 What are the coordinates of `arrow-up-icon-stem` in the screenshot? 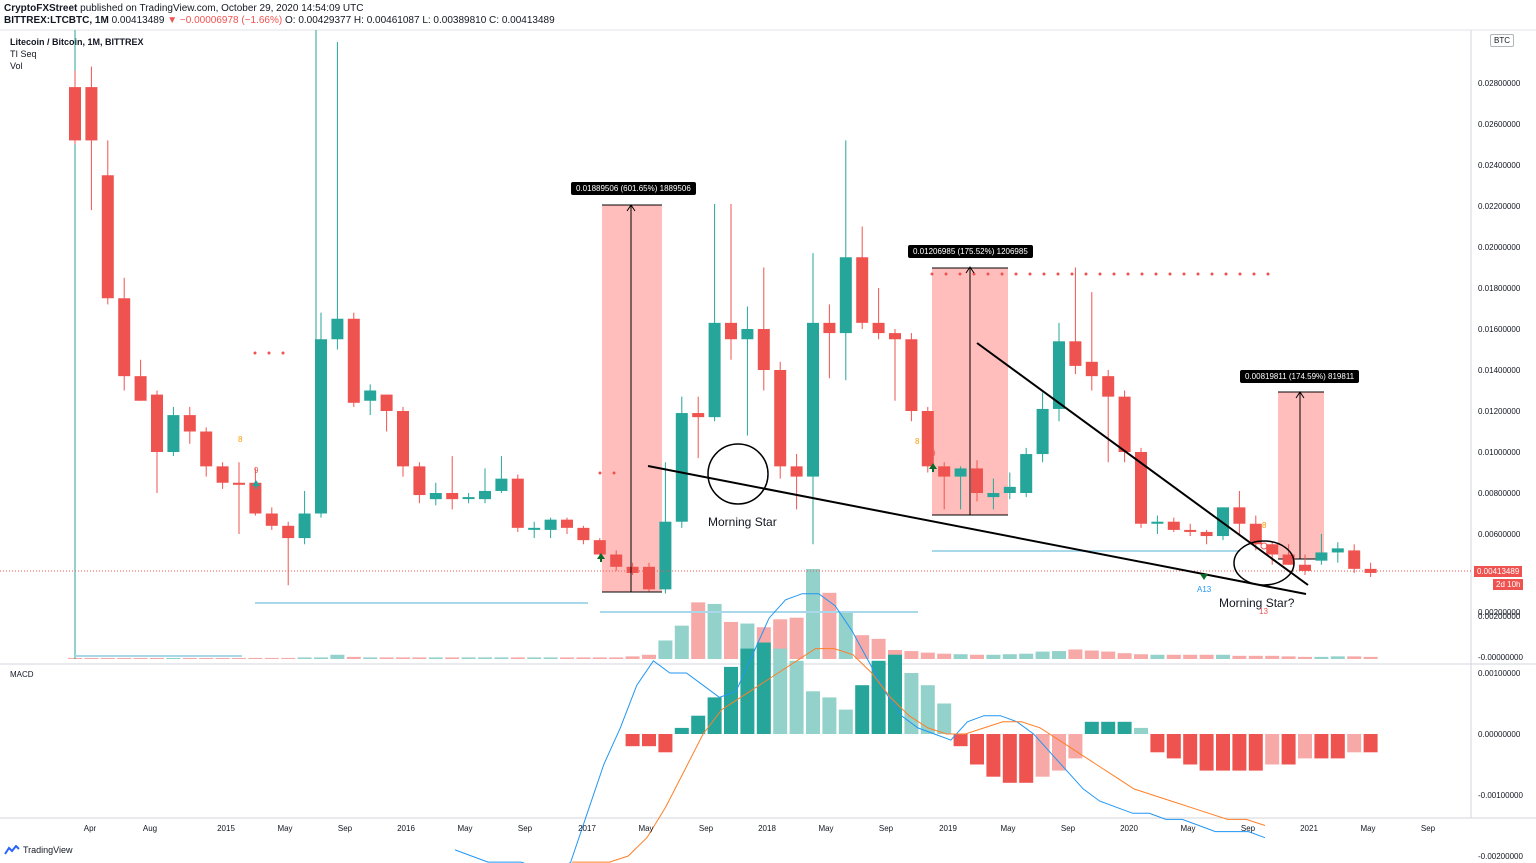 It's located at (601, 560).